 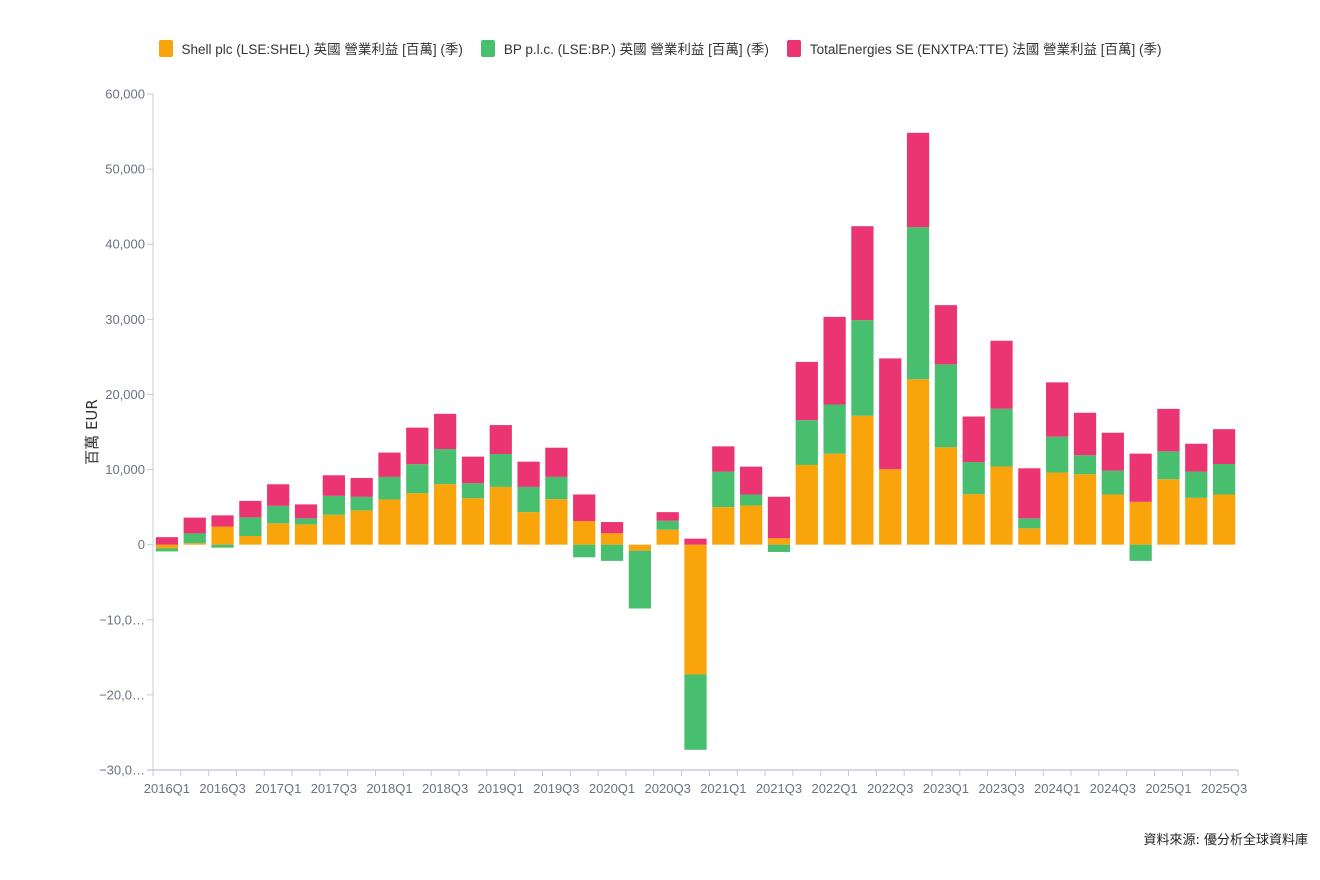 What do you see at coordinates (528, 528) in the screenshot?
I see `bar-shell-2019q2` at bounding box center [528, 528].